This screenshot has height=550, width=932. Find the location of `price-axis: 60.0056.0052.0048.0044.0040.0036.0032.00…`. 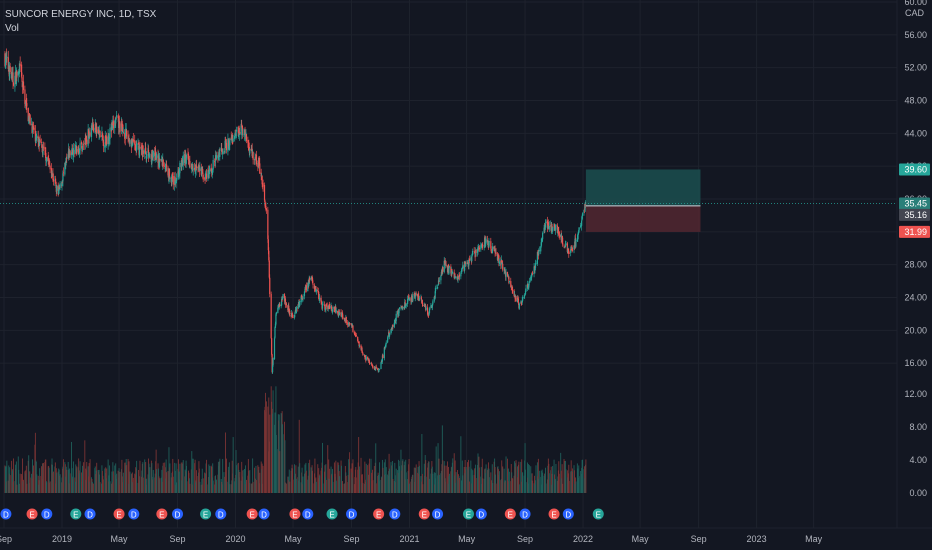

price-axis: 60.0056.0052.0048.0044.0040.0036.0032.00… is located at coordinates (914, 264).